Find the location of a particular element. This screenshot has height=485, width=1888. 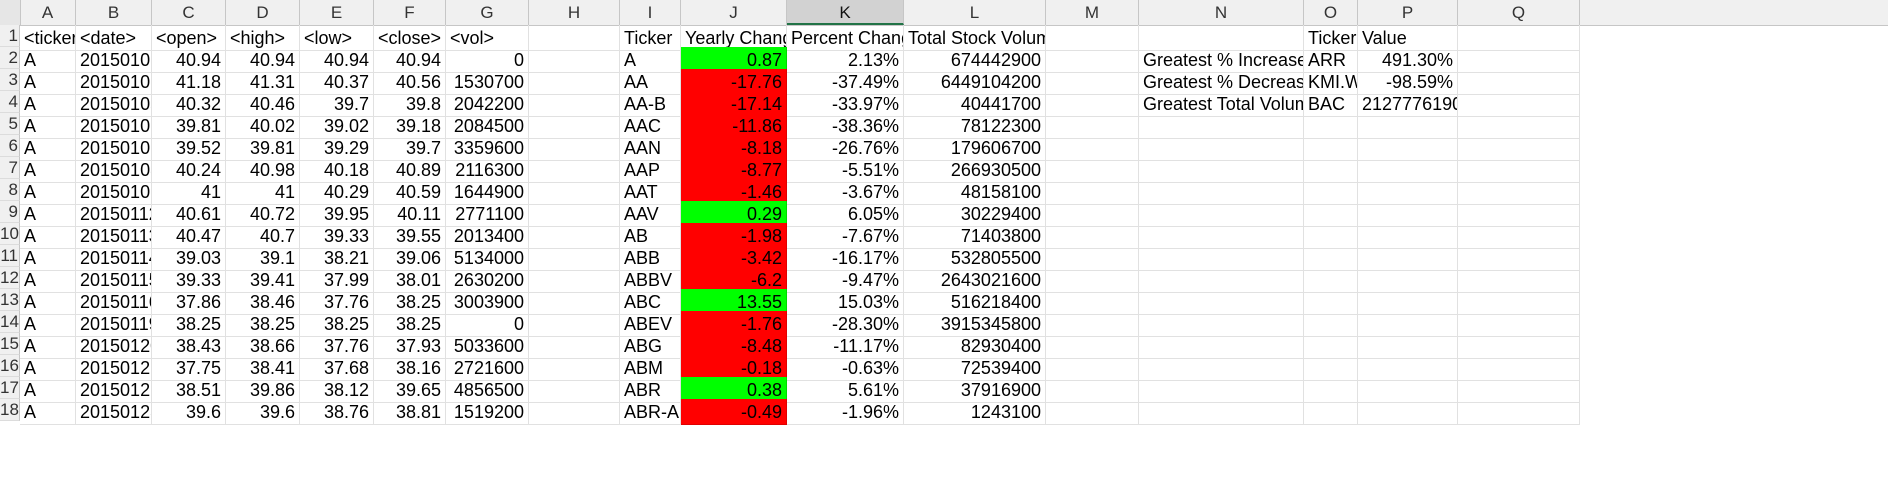

cell-high: 40.94 is located at coordinates (263, 60).